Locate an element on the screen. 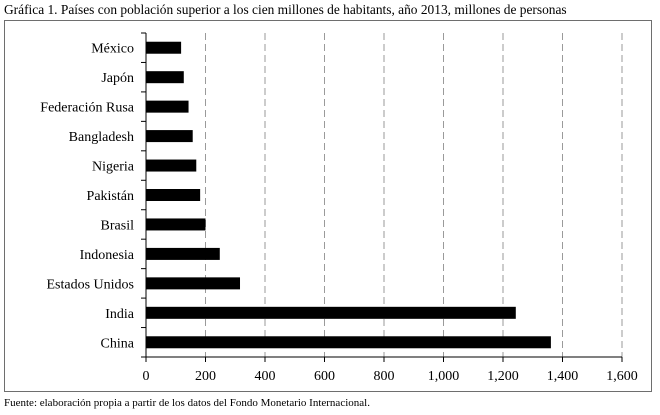  category-label: Estados Unidos is located at coordinates (91, 284).